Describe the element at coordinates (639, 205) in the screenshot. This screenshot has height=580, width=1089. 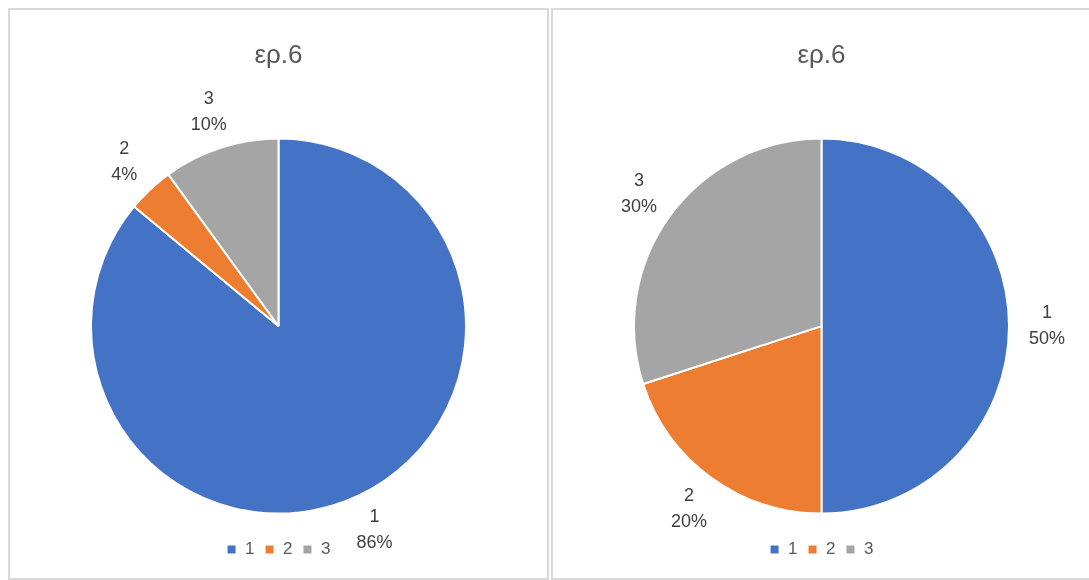
I see `data-label: 30%` at that location.